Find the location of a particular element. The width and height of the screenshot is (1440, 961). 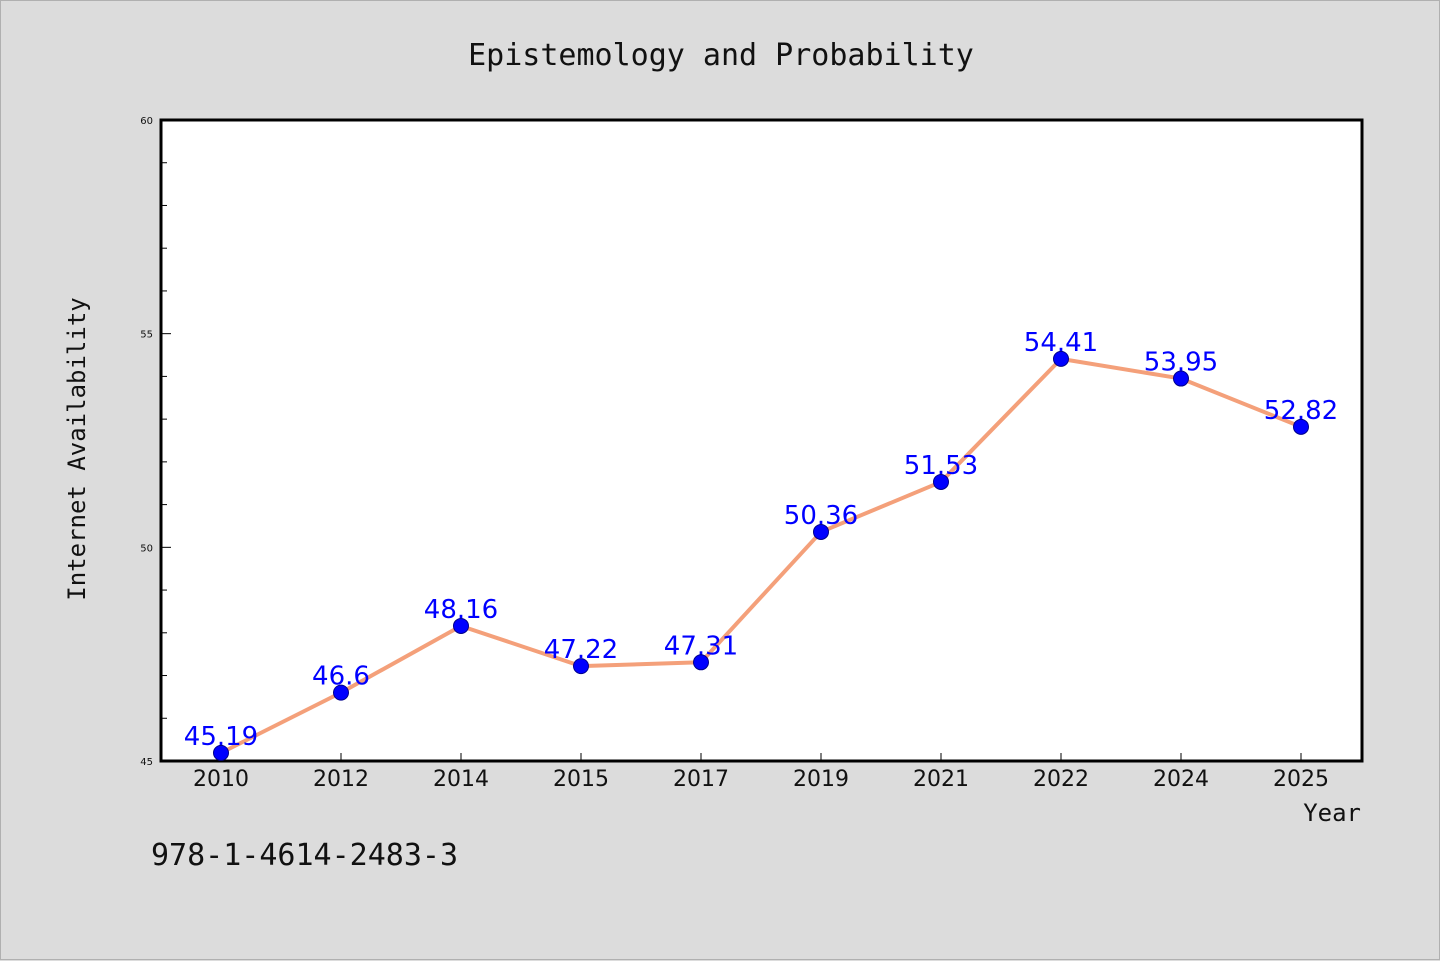

x-tick-label: 2025 is located at coordinates (1301, 779).